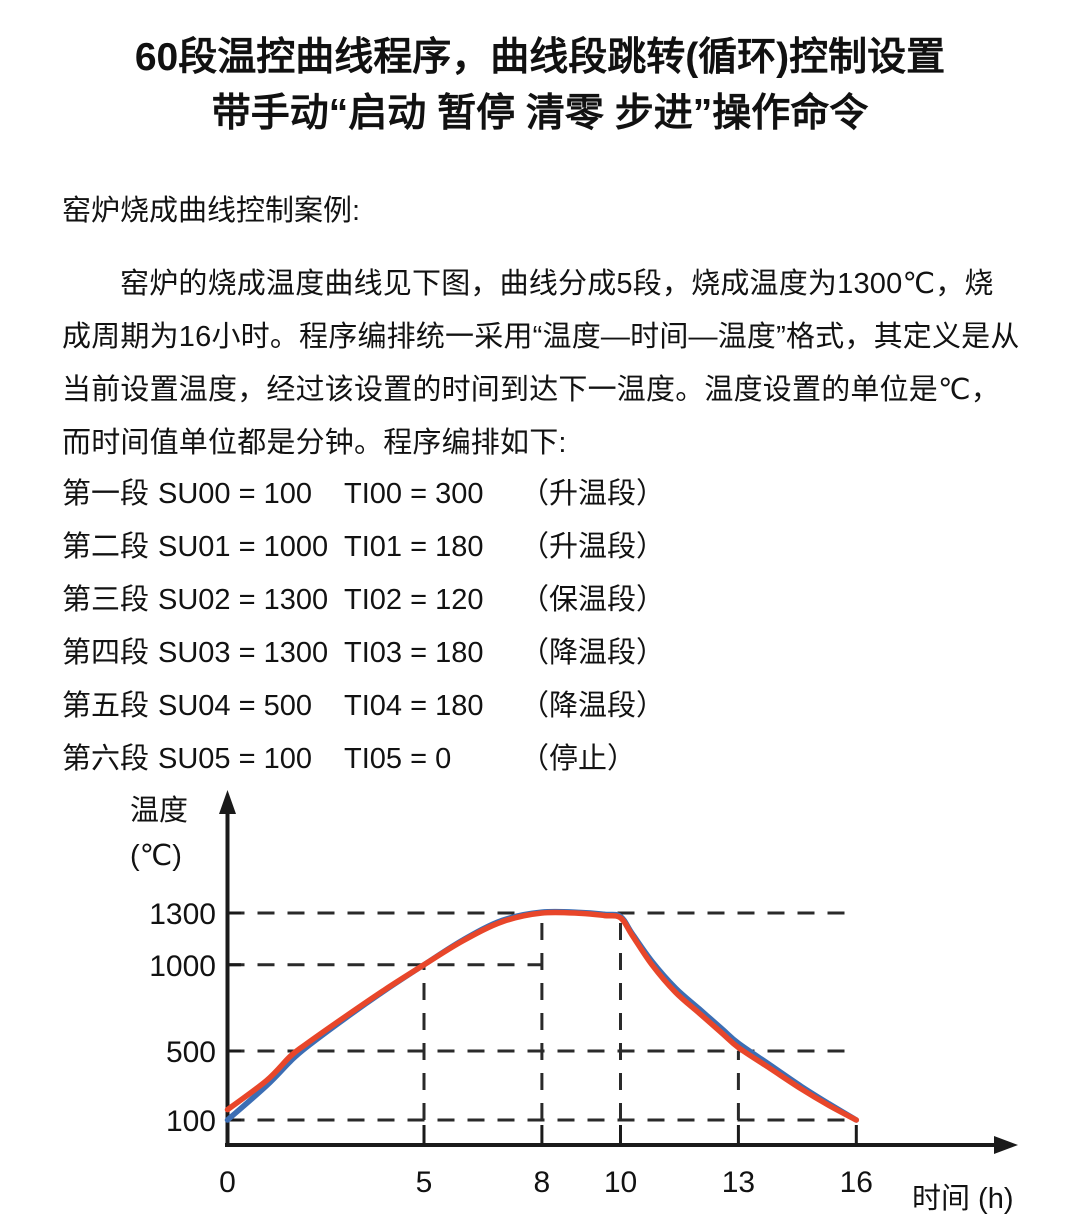 This screenshot has width=1080, height=1223. Describe the element at coordinates (235, 759) in the screenshot. I see `program-su-value: SU05 = 100` at that location.